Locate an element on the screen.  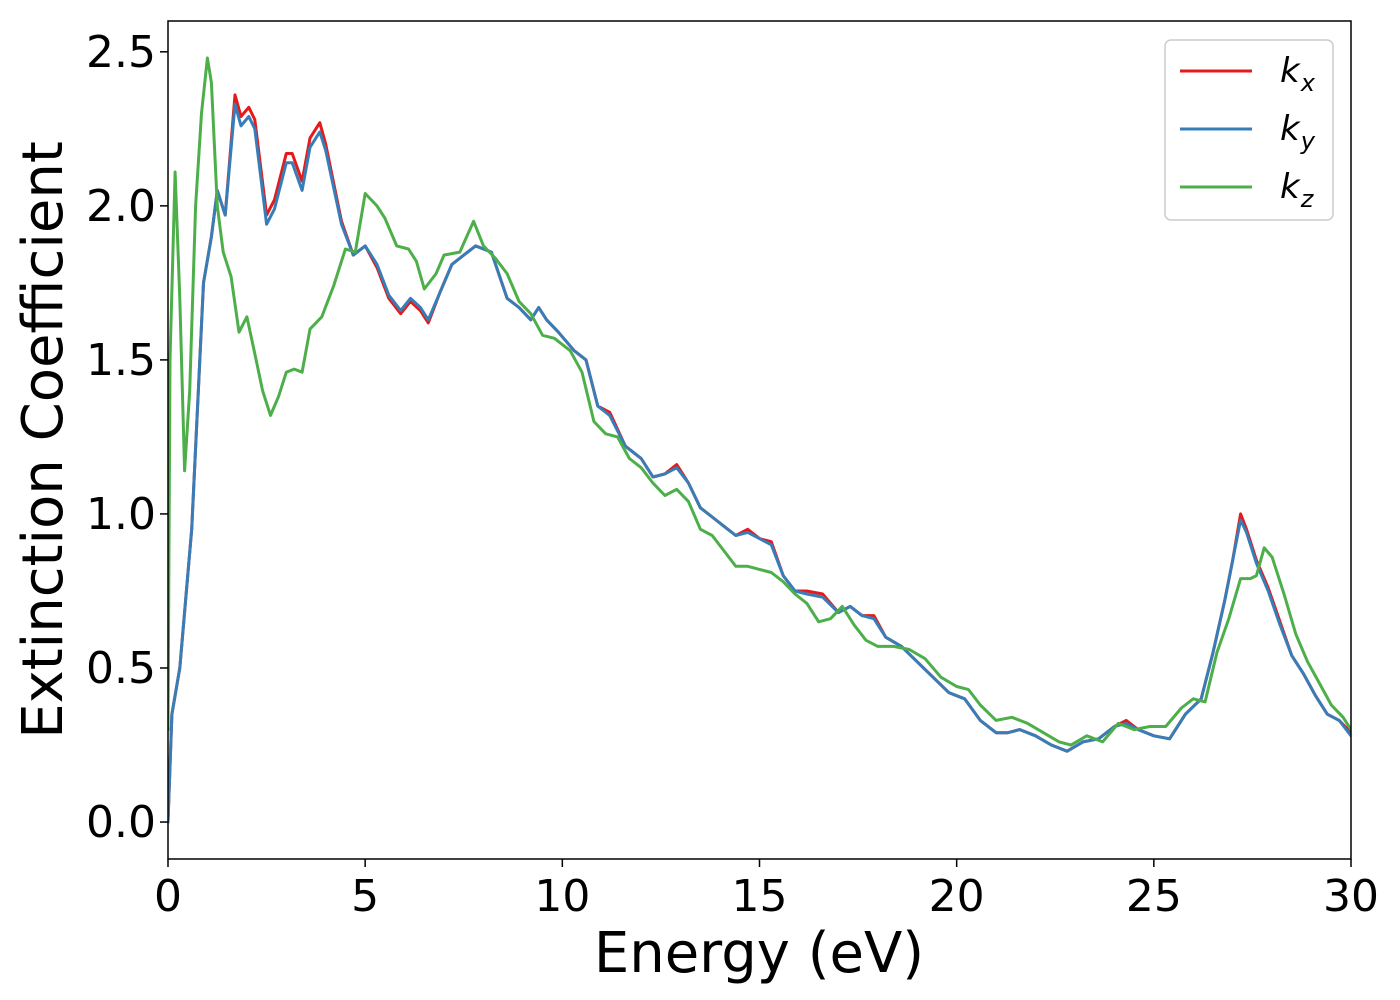
x-axis-ticks: 0 5 10 15 20 25 30 is located at coordinates (766, 890).